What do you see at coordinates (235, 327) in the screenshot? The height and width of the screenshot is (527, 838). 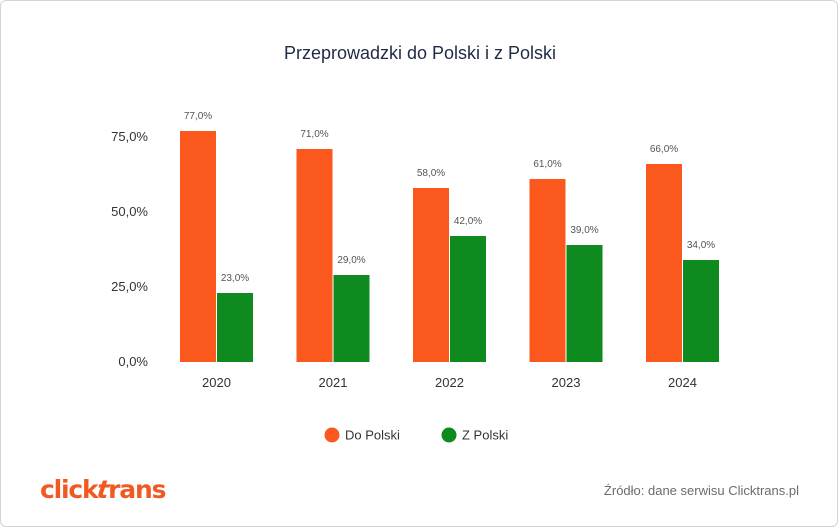 I see `bar-z-polski-2020` at bounding box center [235, 327].